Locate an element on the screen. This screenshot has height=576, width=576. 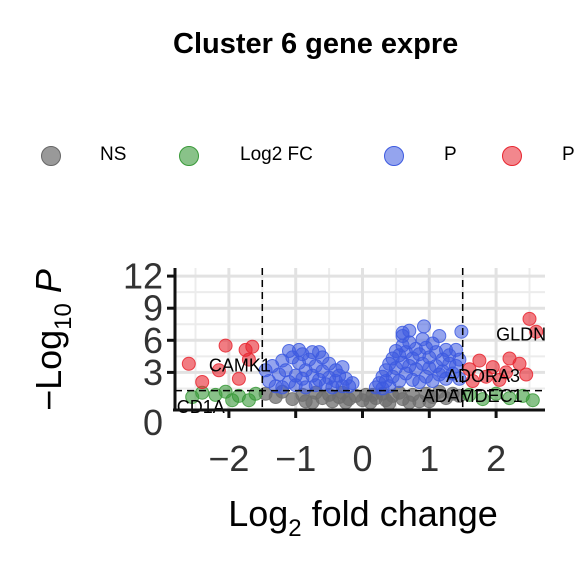
y-tick-label: 3 is located at coordinates (153, 372).